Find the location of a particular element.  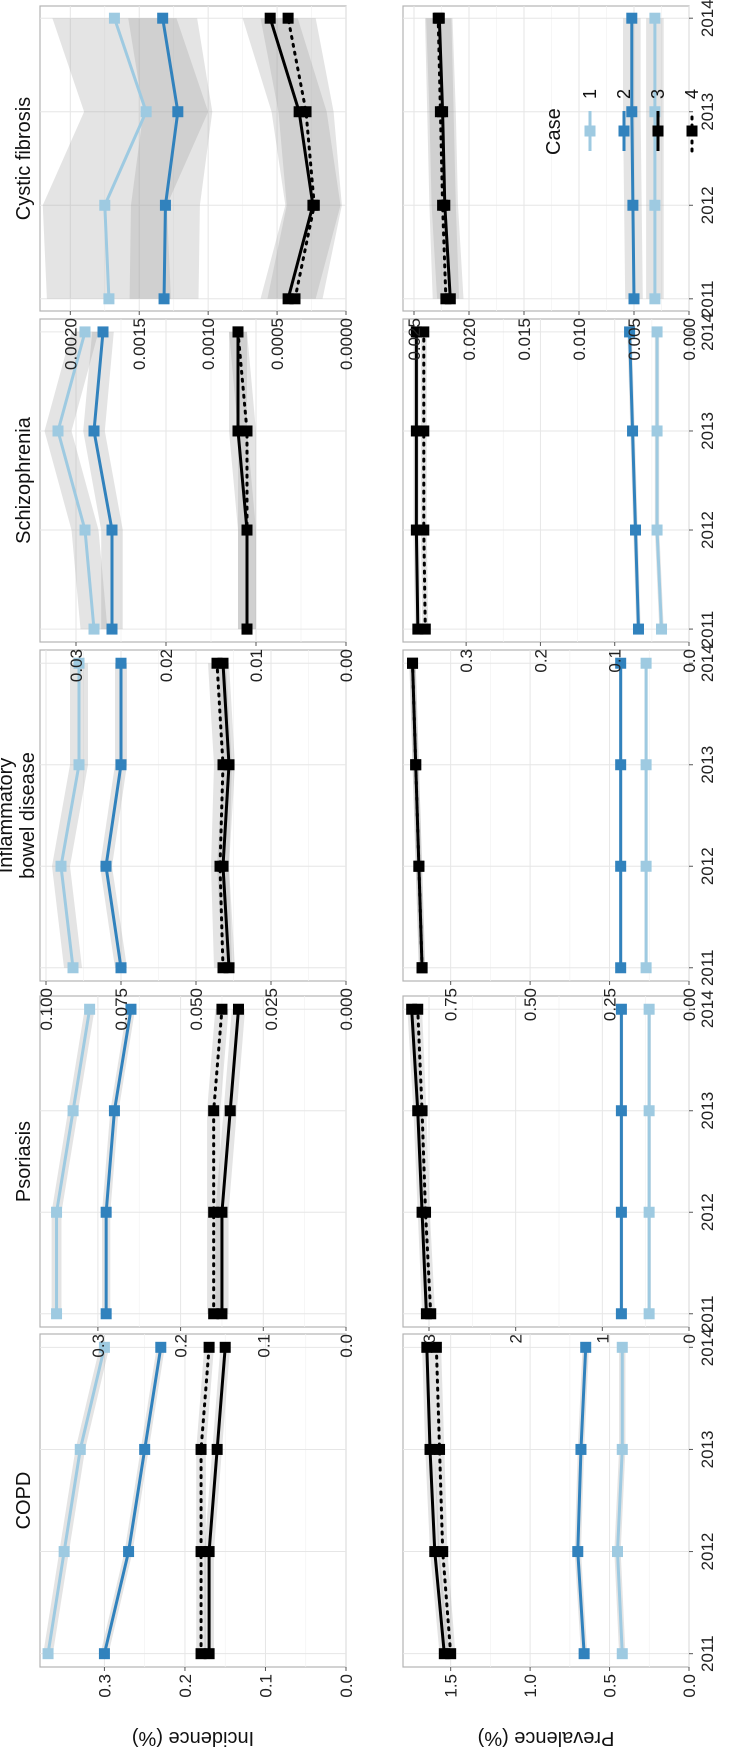

y-tick-label: 0.02 is located at coordinates (166, 665).